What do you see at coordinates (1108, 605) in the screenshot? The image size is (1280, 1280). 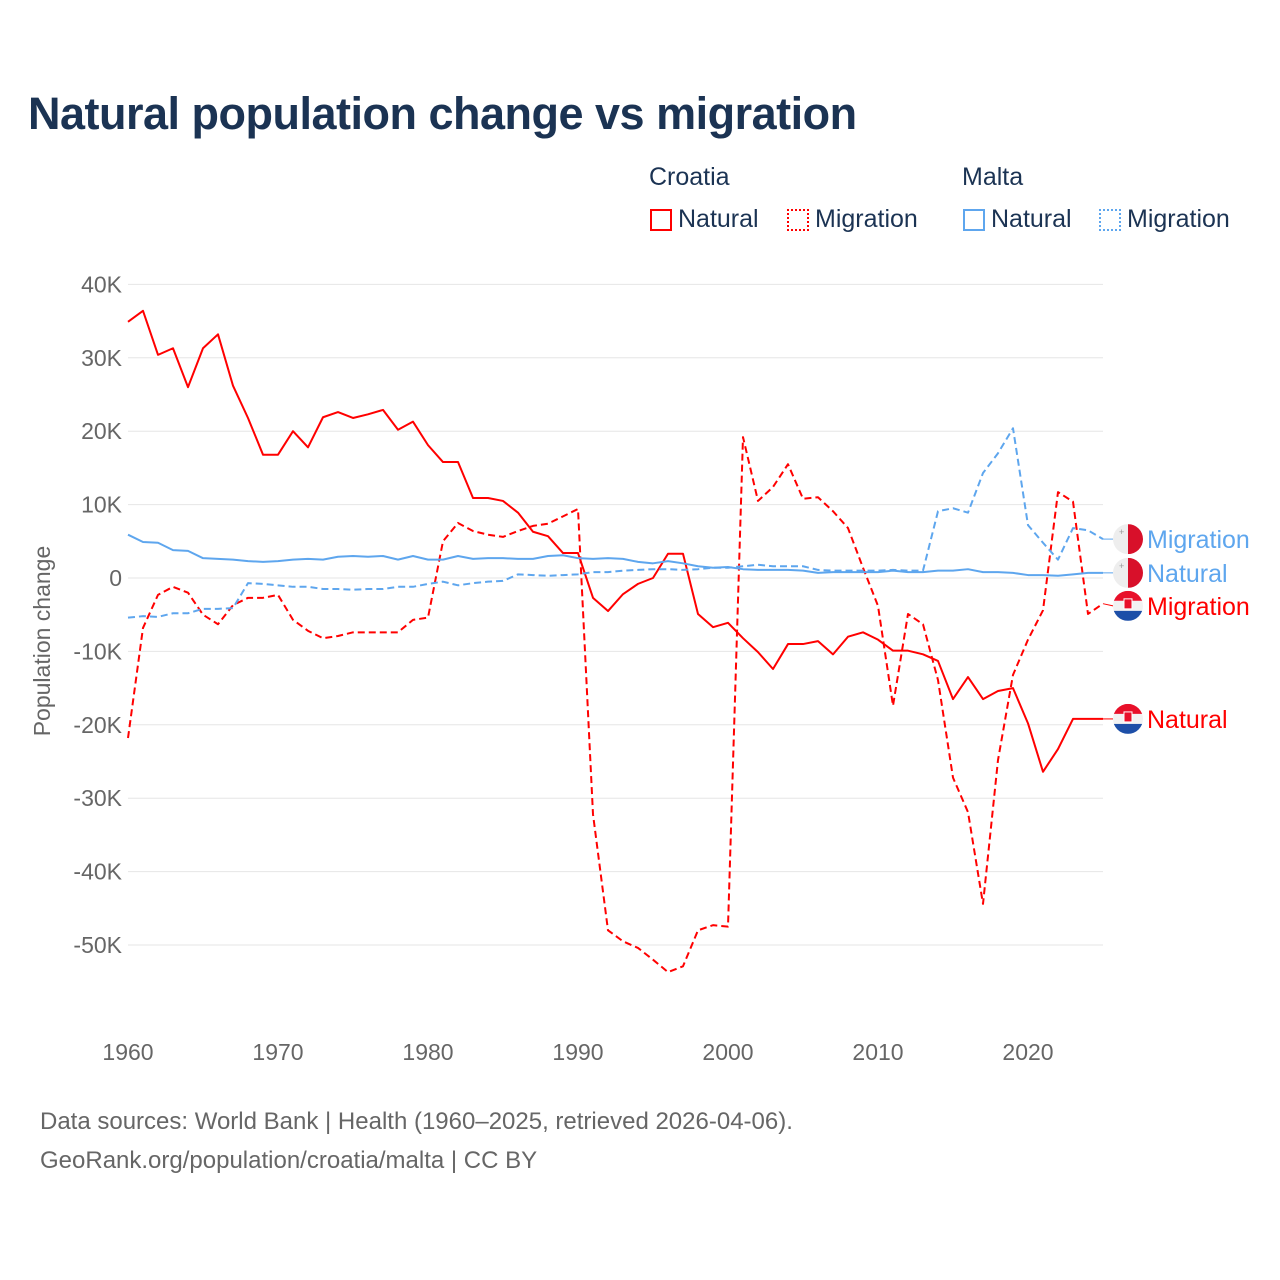 I see `connector-line` at bounding box center [1108, 605].